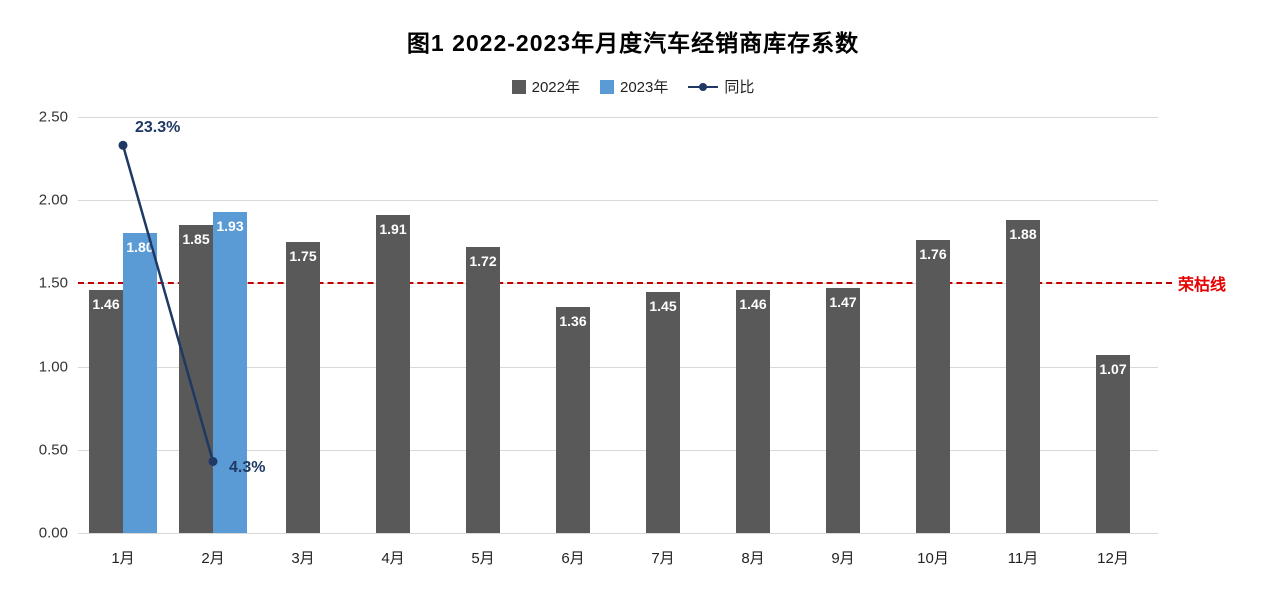 The image size is (1266, 596). Describe the element at coordinates (393, 374) in the screenshot. I see `bar-2022: 1.91` at that location.